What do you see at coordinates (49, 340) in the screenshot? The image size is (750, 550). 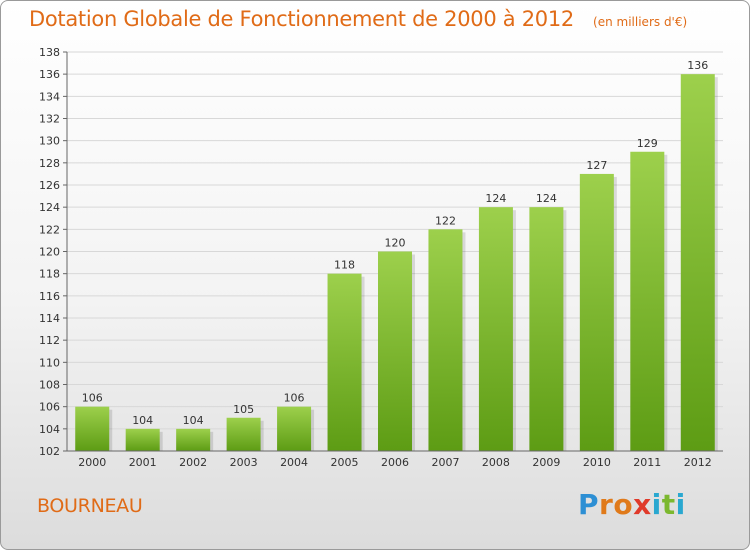 I see `y-tick-label: 112` at bounding box center [49, 340].